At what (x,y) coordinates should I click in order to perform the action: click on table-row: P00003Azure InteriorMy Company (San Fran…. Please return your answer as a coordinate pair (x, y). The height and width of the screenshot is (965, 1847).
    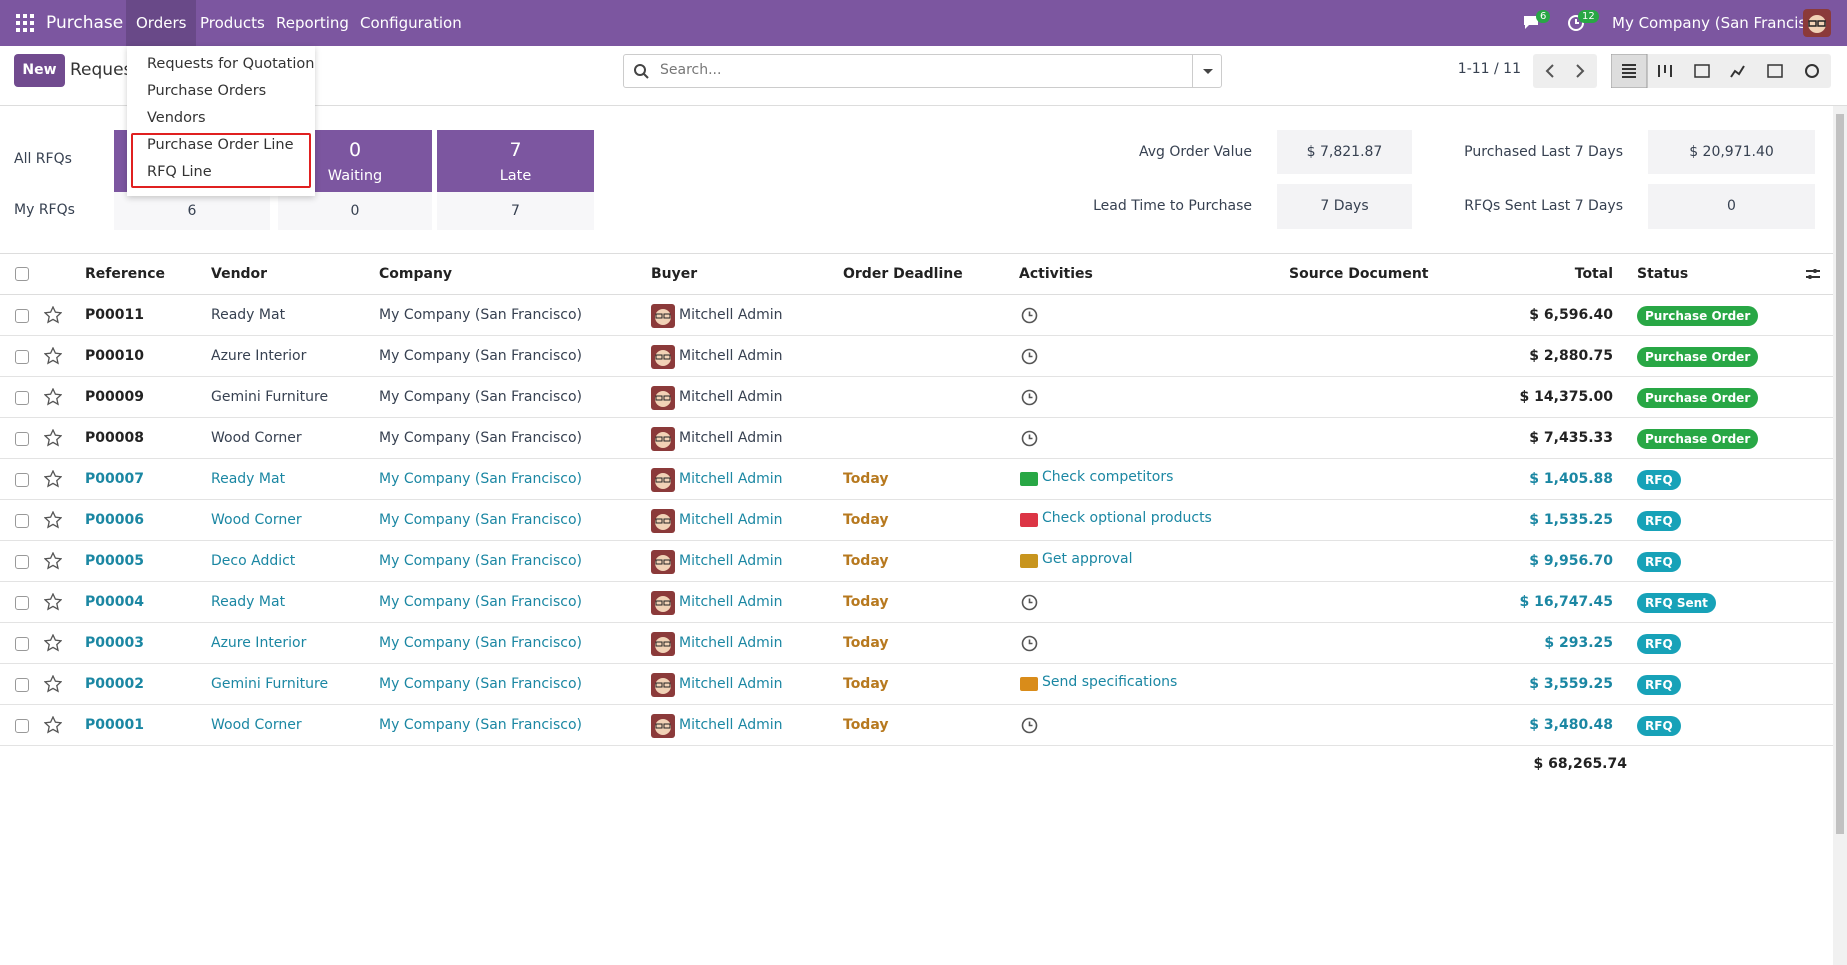
    Looking at the image, I should click on (916, 643).